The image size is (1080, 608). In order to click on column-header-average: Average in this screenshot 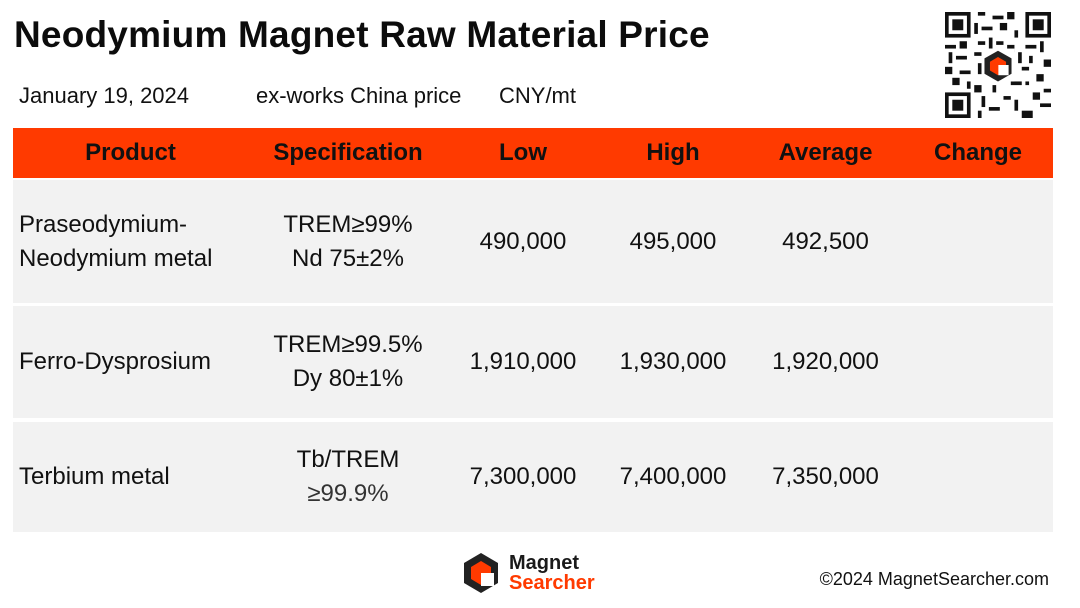, I will do `click(825, 152)`.